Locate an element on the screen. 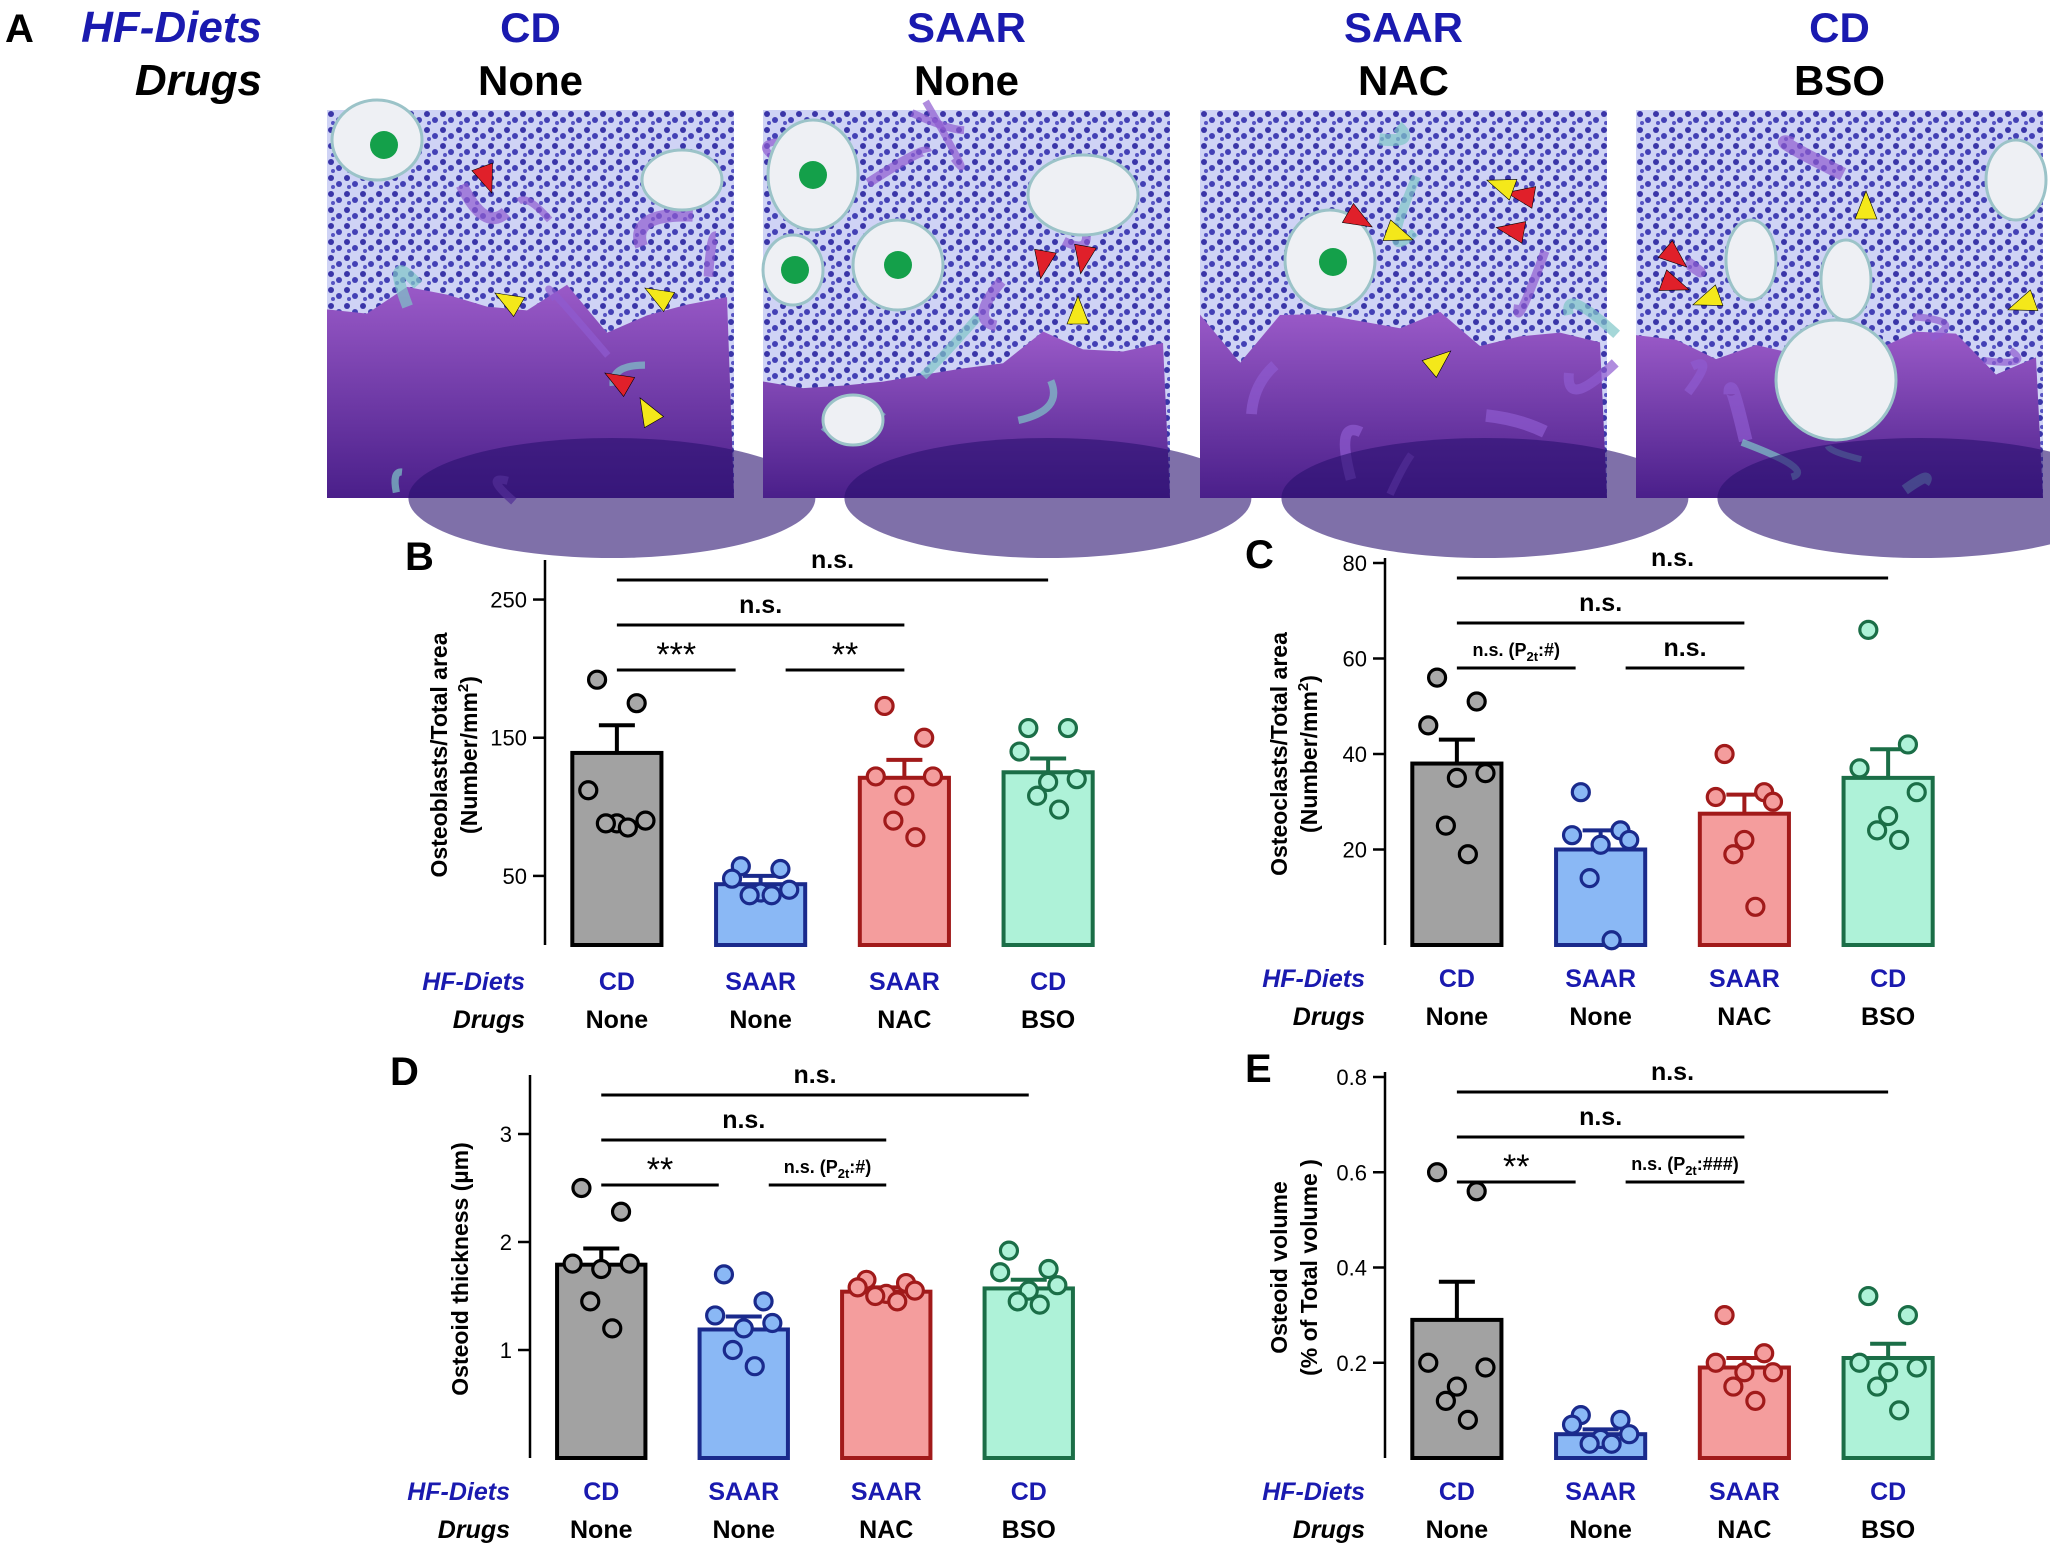 Image resolution: width=2050 pixels, height=1555 pixels. panel-letter: D is located at coordinates (404, 1072).